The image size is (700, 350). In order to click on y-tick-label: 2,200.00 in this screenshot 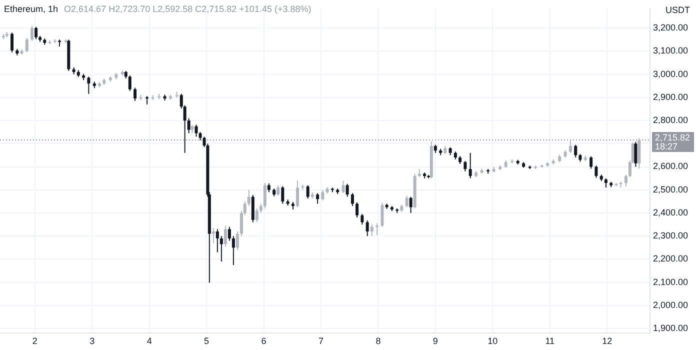, I will do `click(670, 259)`.